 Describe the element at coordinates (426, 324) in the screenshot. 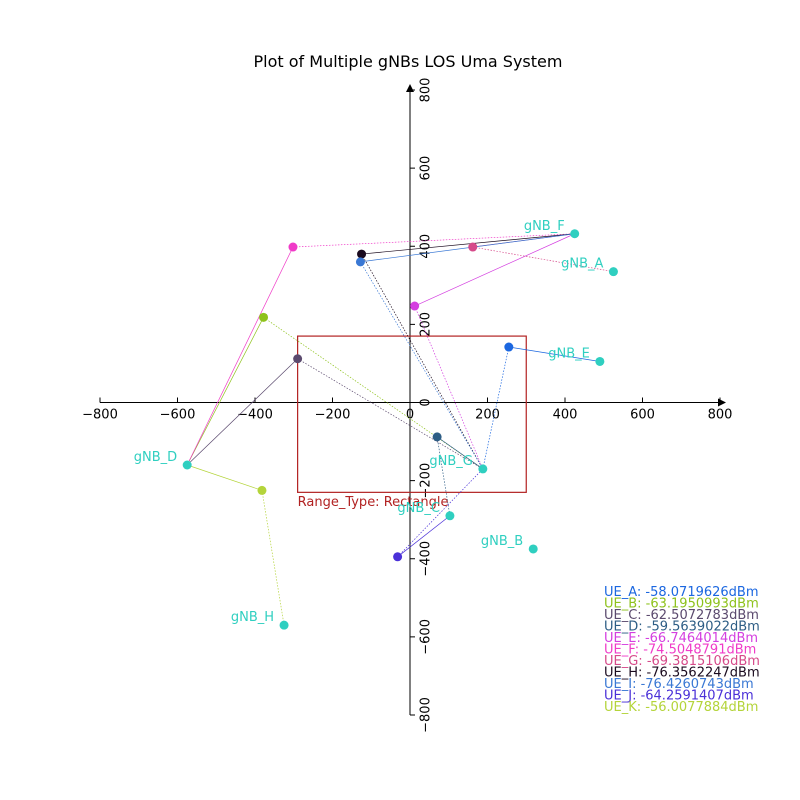

I see `y-tick-label: 200` at that location.